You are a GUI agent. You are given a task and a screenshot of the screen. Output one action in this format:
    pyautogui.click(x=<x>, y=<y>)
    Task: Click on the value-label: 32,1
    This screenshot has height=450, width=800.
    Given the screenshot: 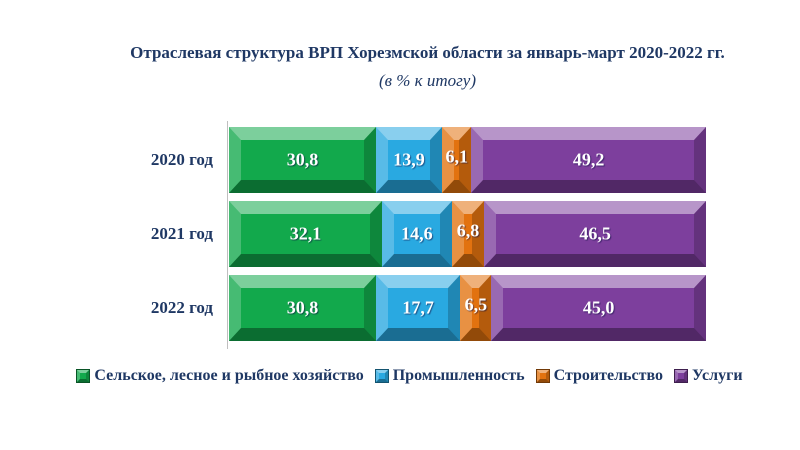 What is the action you would take?
    pyautogui.click(x=305, y=233)
    